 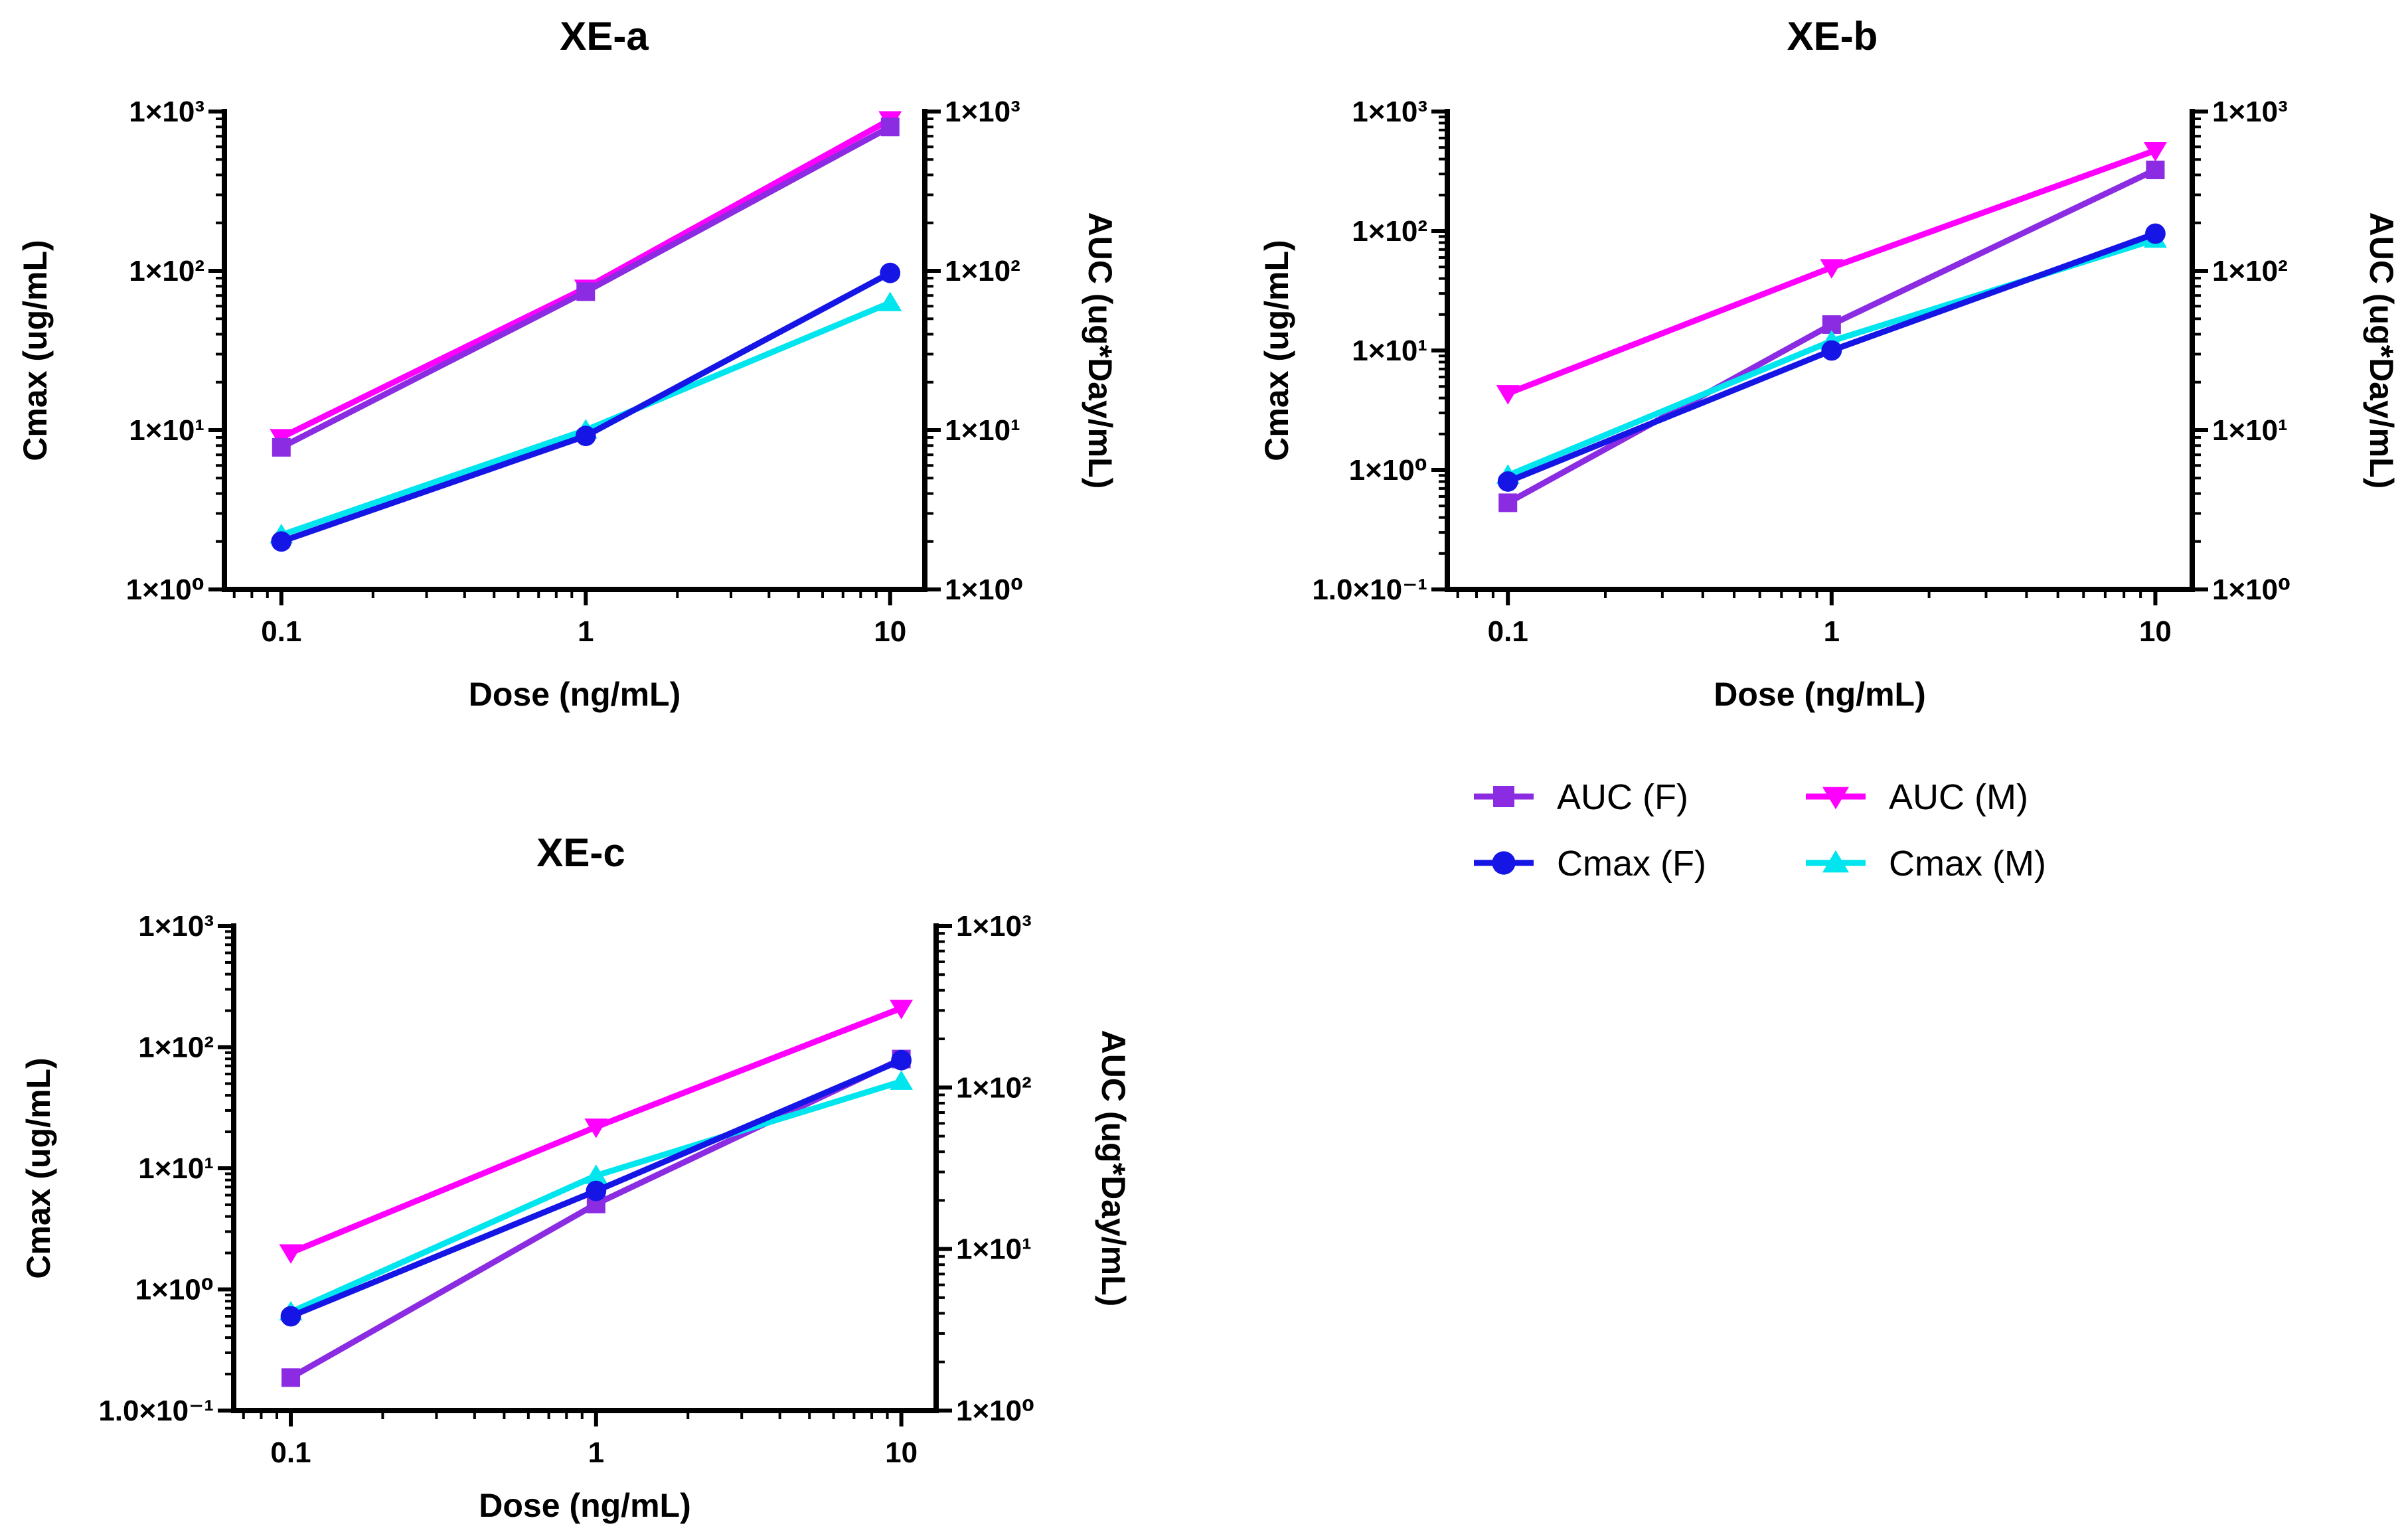 I want to click on legend-item: AUC (M), so click(x=1917, y=797).